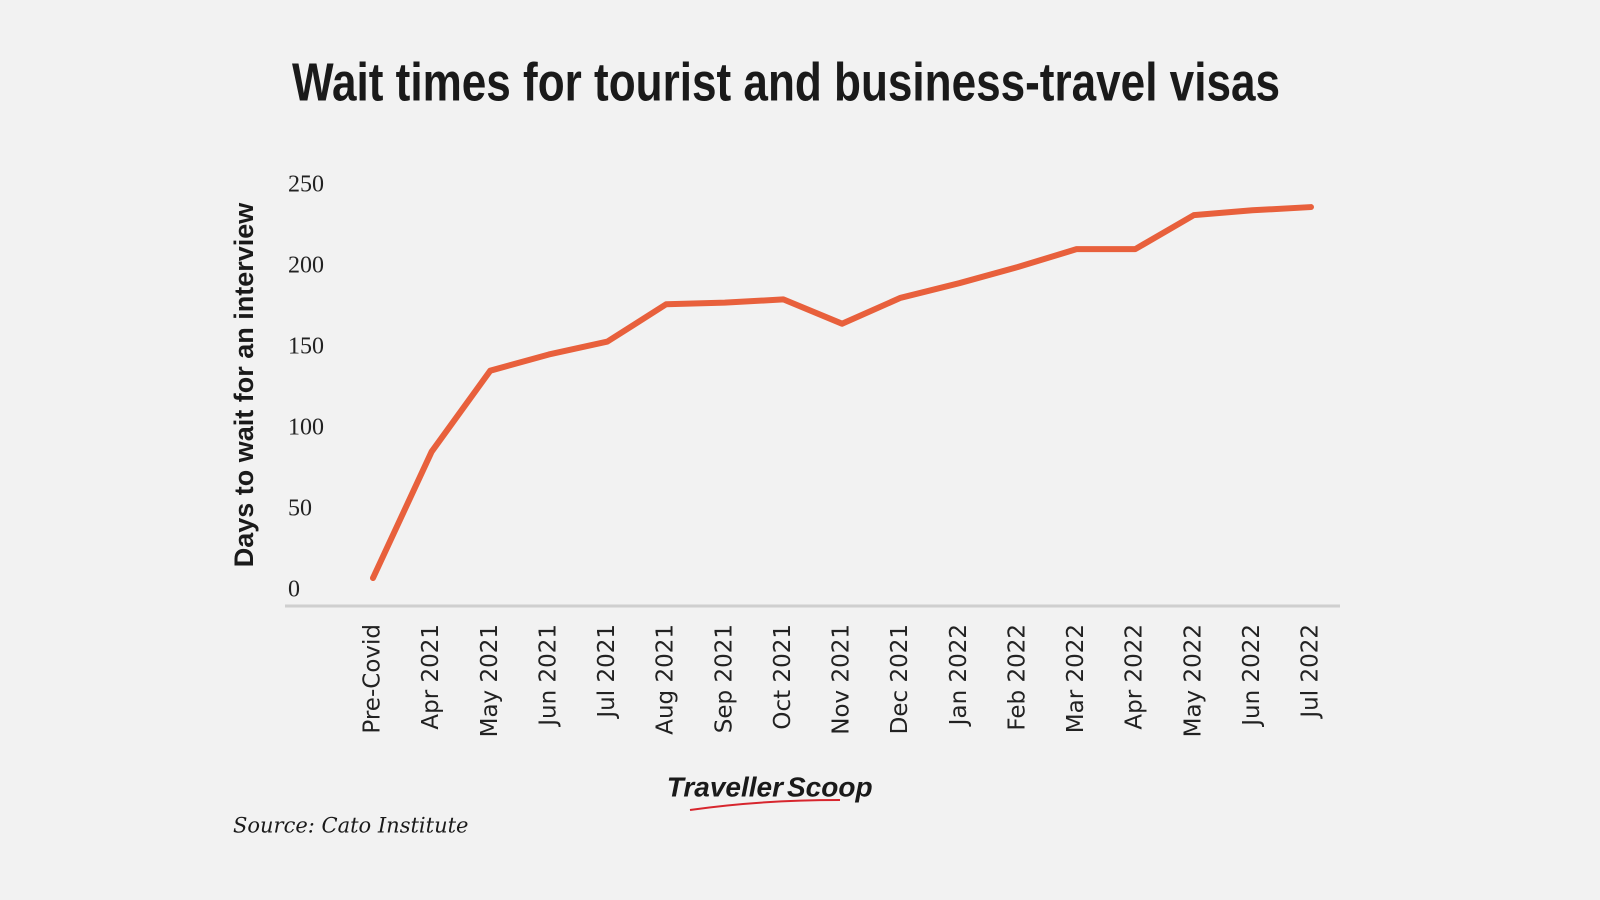 The width and height of the screenshot is (1600, 900). Describe the element at coordinates (726, 786) in the screenshot. I see `logo-text: Traveller` at that location.